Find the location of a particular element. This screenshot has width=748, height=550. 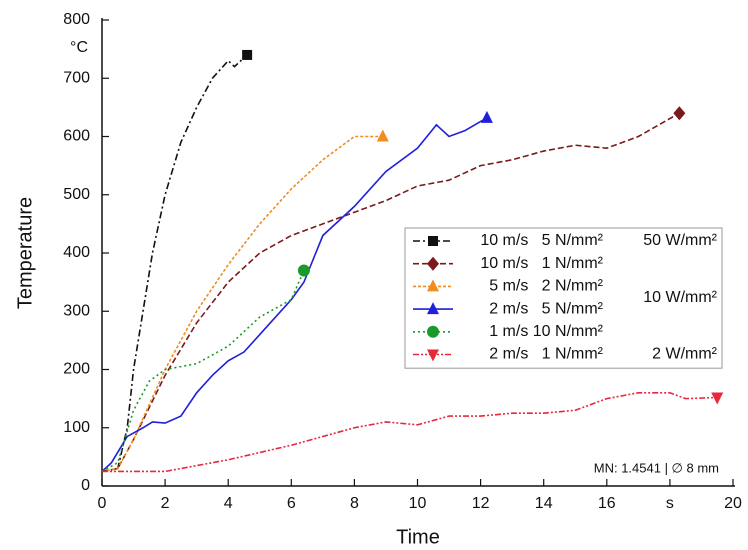

x-tick-label: s is located at coordinates (670, 503).